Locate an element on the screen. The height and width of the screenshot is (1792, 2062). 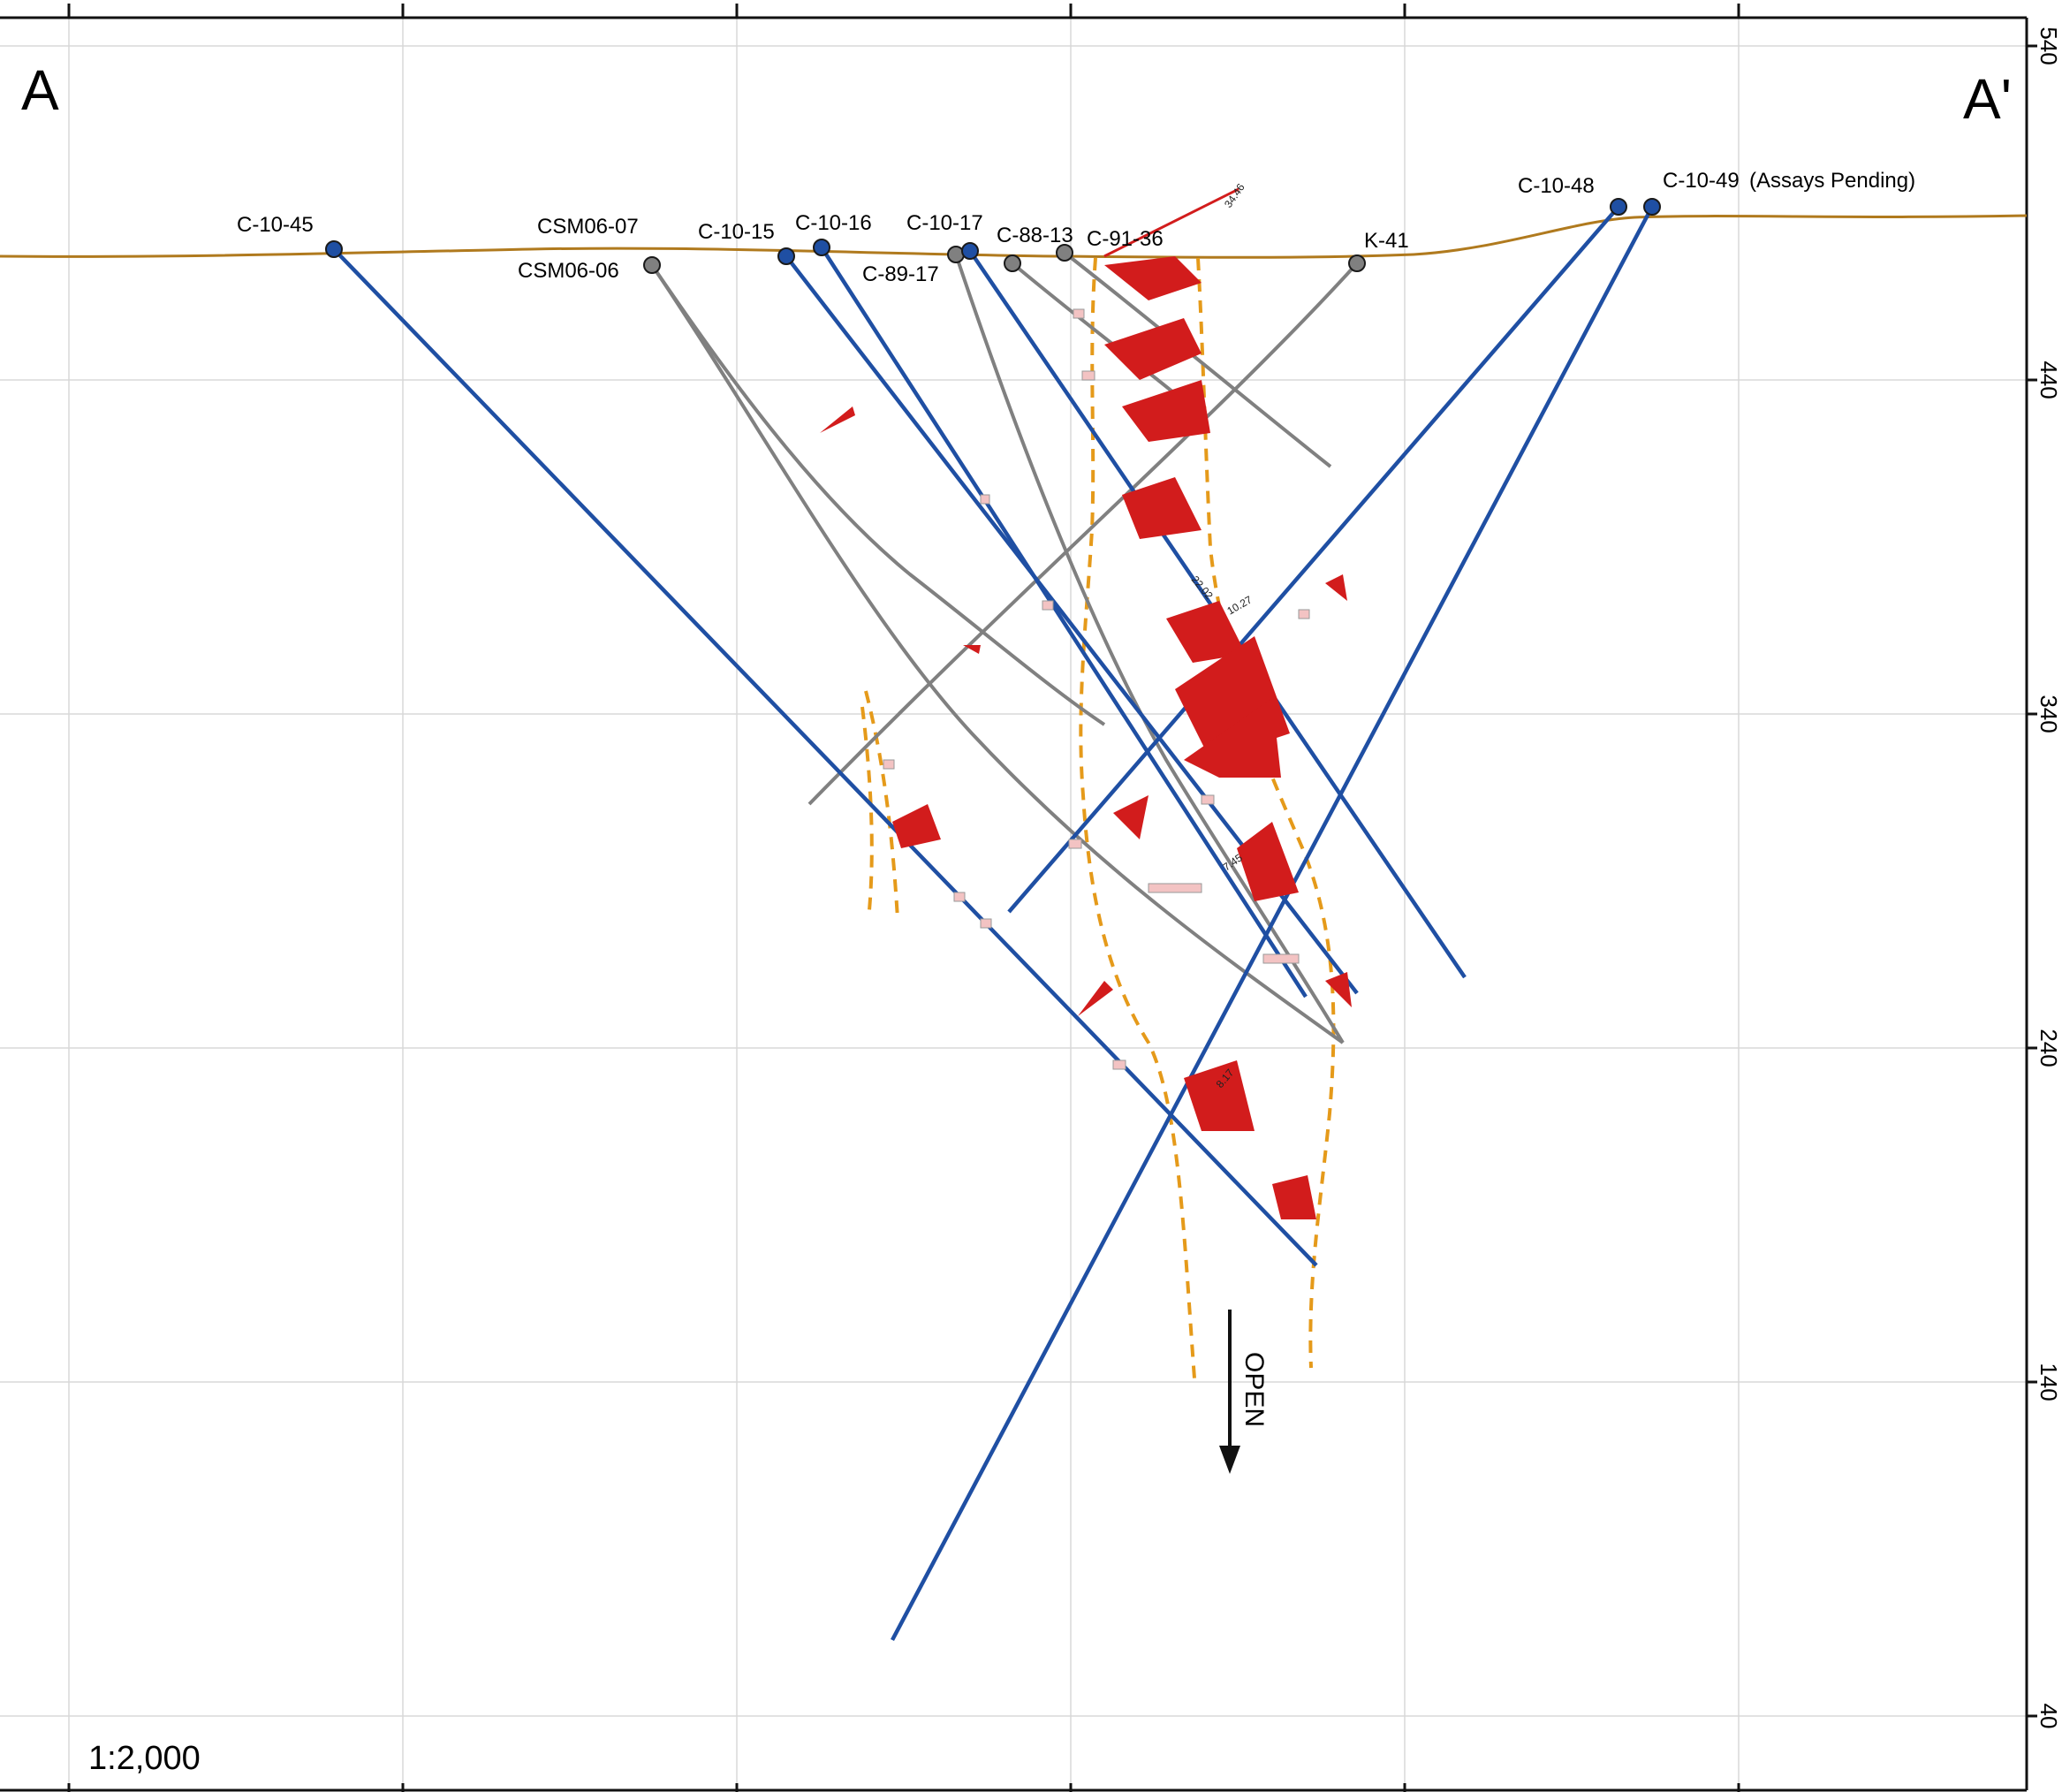
elev-tick-440: 440 is located at coordinates (2049, 380).